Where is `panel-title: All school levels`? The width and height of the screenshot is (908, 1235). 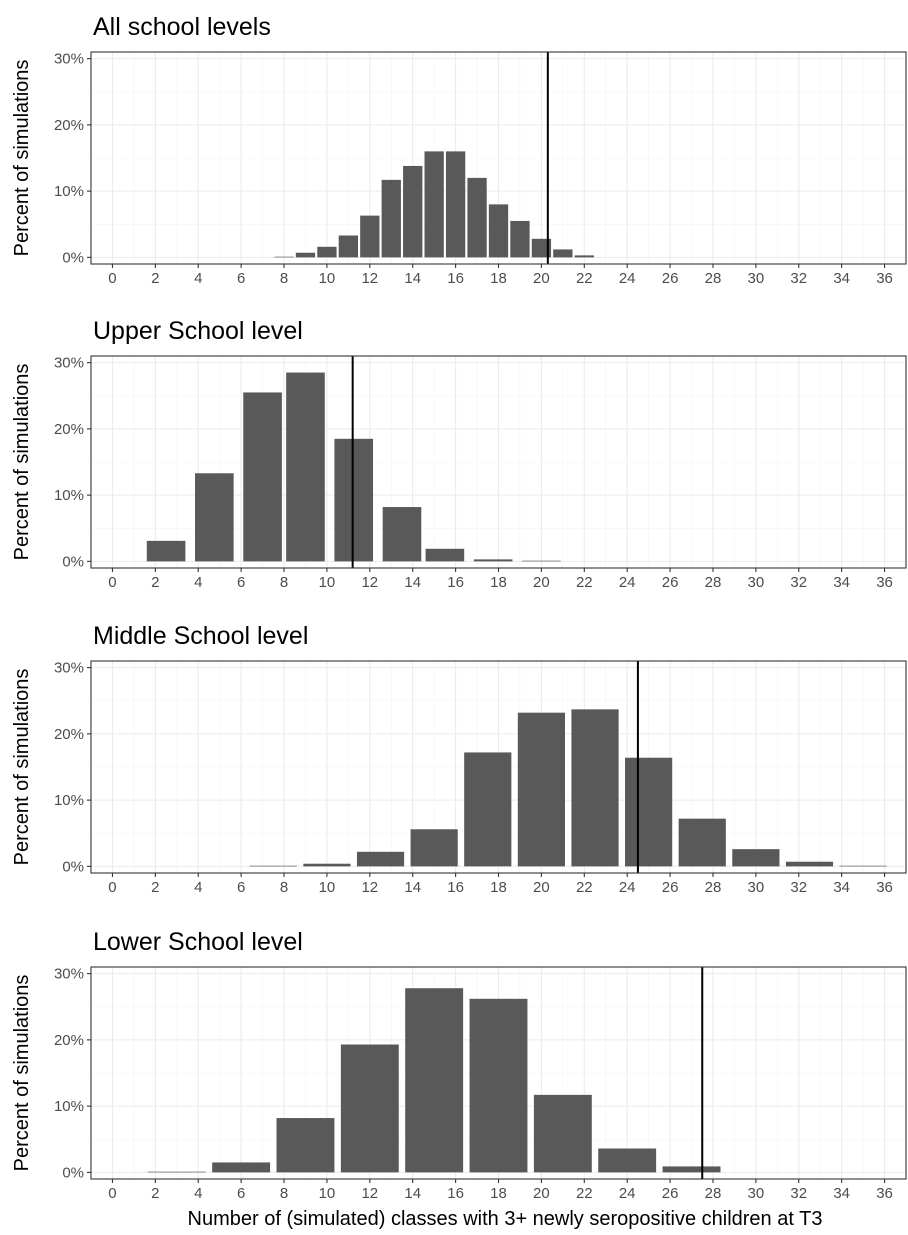
panel-title: All school levels is located at coordinates (182, 27).